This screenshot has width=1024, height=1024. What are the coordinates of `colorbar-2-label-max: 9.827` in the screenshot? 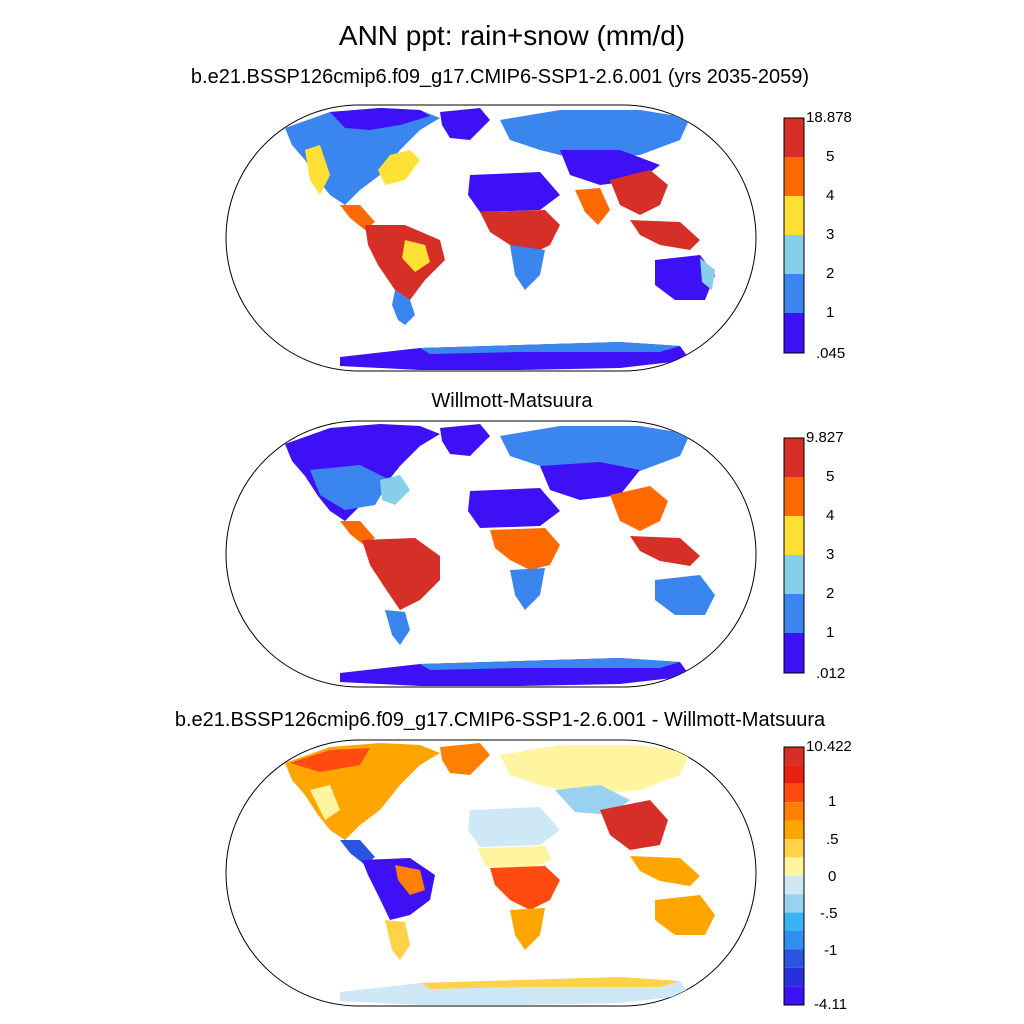 It's located at (825, 437).